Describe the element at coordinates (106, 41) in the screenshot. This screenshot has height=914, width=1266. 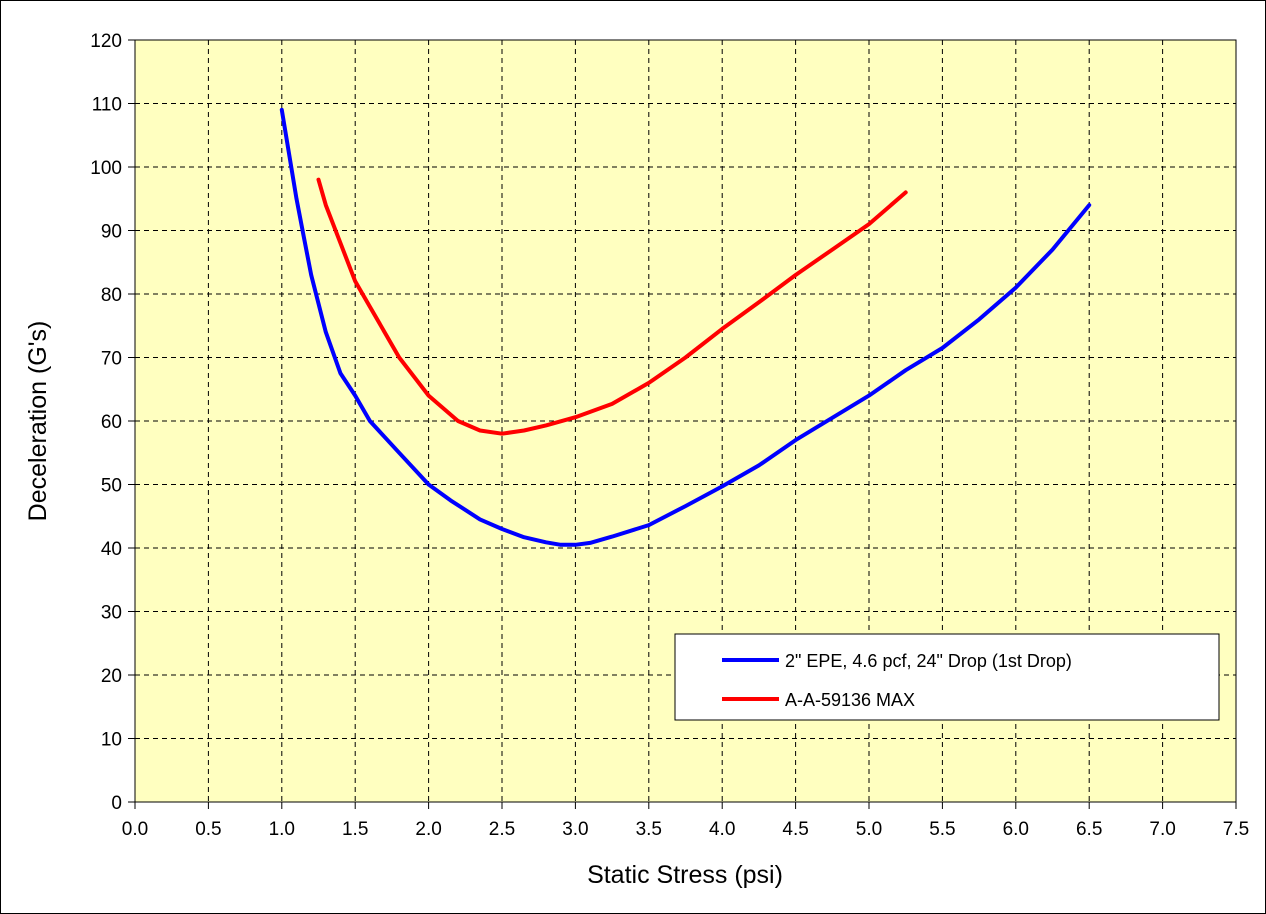
I see `y-tick-label: 120` at that location.